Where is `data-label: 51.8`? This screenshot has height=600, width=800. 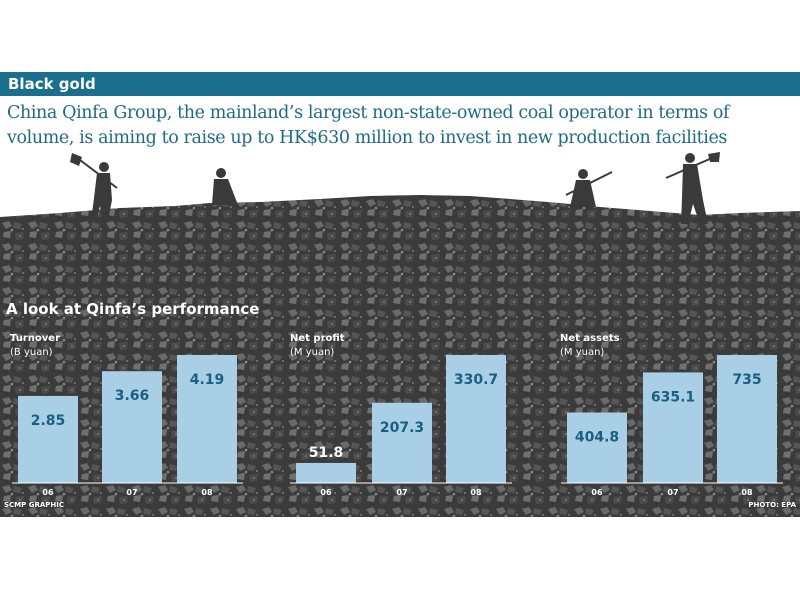 data-label: 51.8 is located at coordinates (326, 453).